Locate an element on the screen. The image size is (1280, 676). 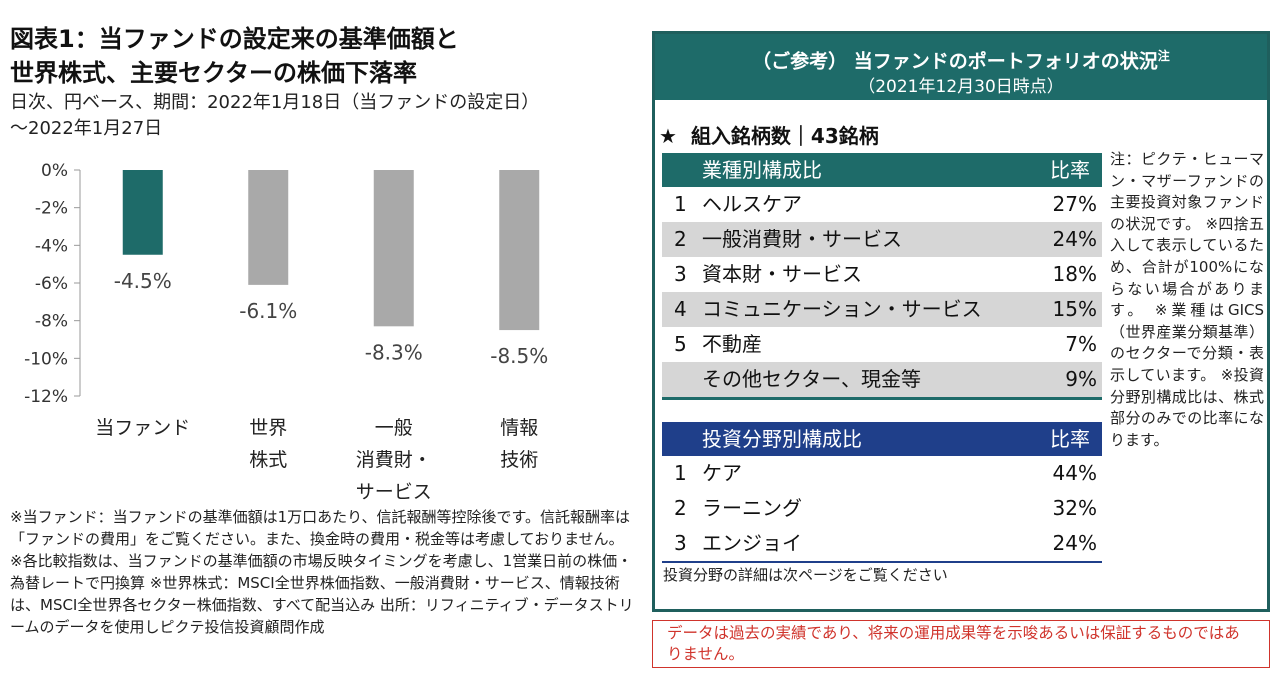
sector-header-pct: 比率 is located at coordinates (1070, 170).